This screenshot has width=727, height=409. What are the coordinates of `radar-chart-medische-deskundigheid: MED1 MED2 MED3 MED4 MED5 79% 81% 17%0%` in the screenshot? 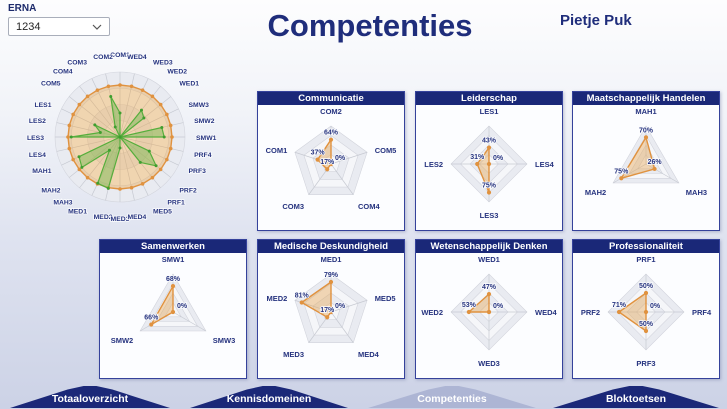 It's located at (331, 315).